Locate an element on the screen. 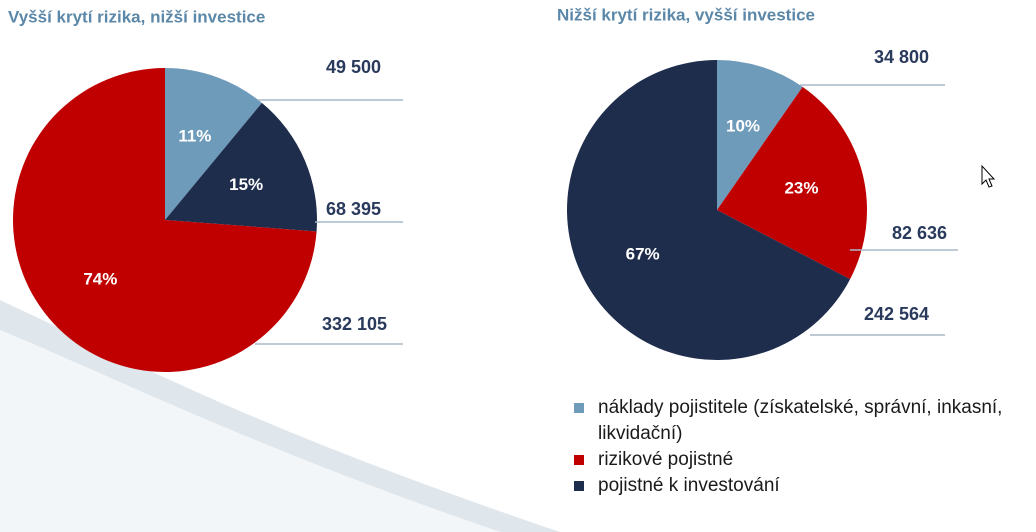 The height and width of the screenshot is (532, 1036). percent-label: 67% is located at coordinates (643, 254).